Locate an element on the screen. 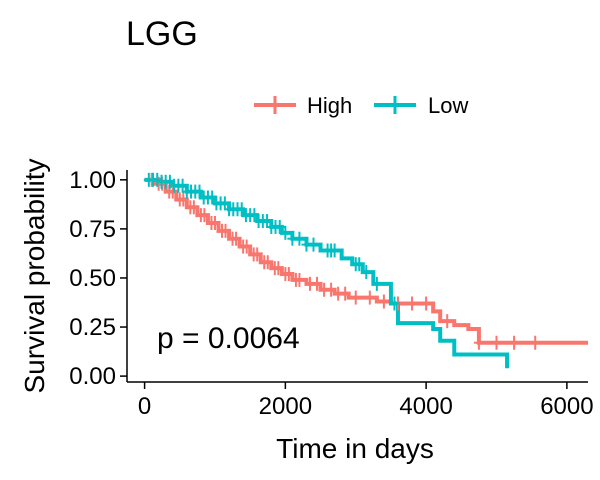  y-tick-label: 0.50 is located at coordinates (92, 278).